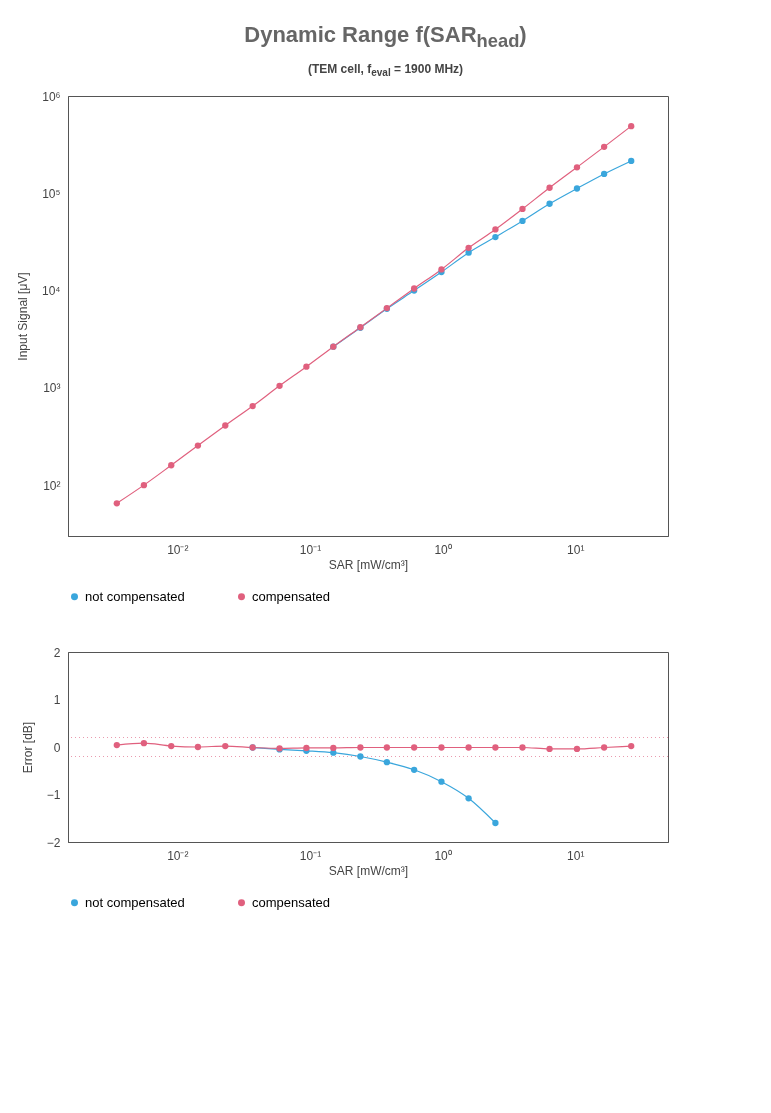 The image size is (771, 1113). Describe the element at coordinates (23, 316) in the screenshot. I see `y-axis-title: Input Signal [μV]` at that location.